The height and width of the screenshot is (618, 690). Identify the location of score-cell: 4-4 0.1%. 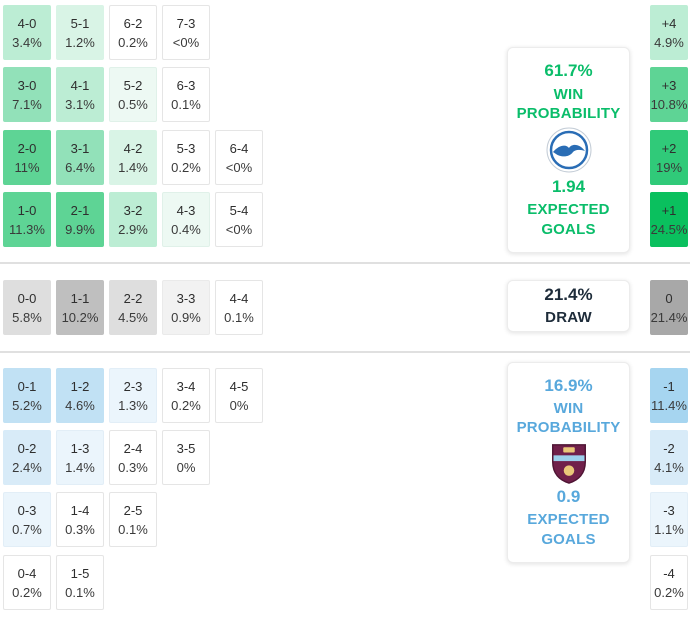
(239, 307).